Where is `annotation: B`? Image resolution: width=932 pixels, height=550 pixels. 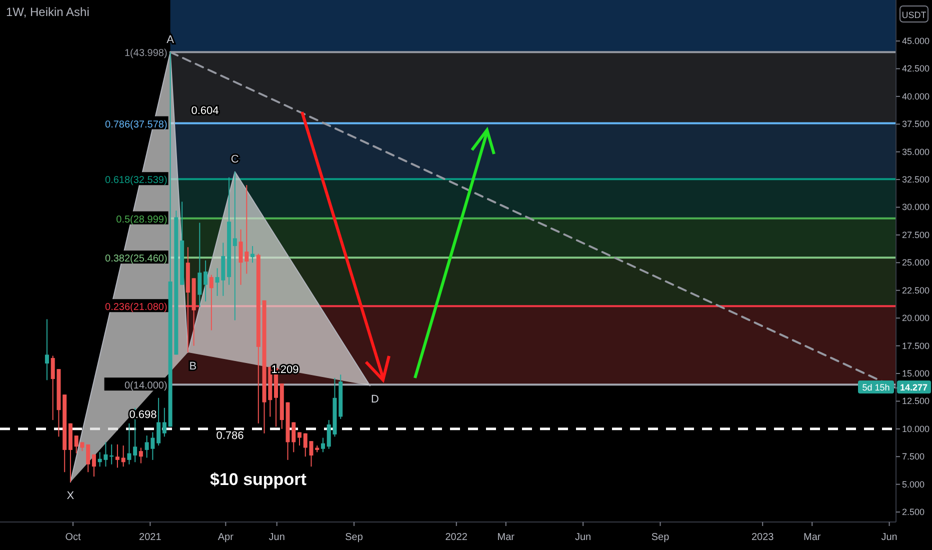 annotation: B is located at coordinates (193, 366).